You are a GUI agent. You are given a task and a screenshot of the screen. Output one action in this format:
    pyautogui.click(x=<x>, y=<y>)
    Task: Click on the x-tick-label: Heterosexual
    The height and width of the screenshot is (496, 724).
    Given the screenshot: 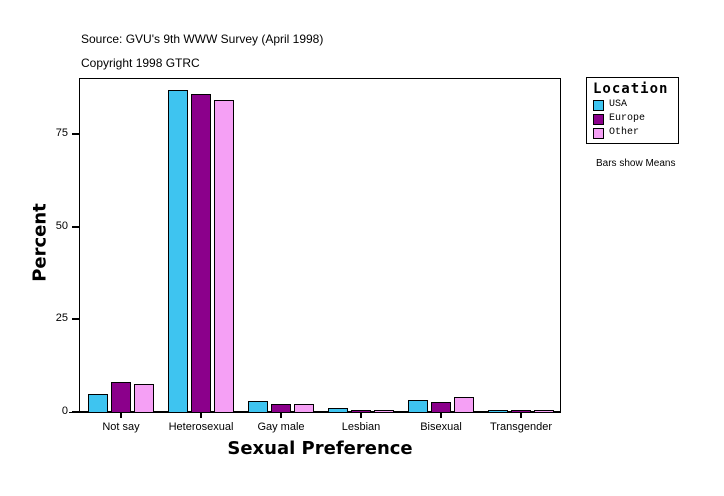 What is the action you would take?
    pyautogui.click(x=201, y=427)
    